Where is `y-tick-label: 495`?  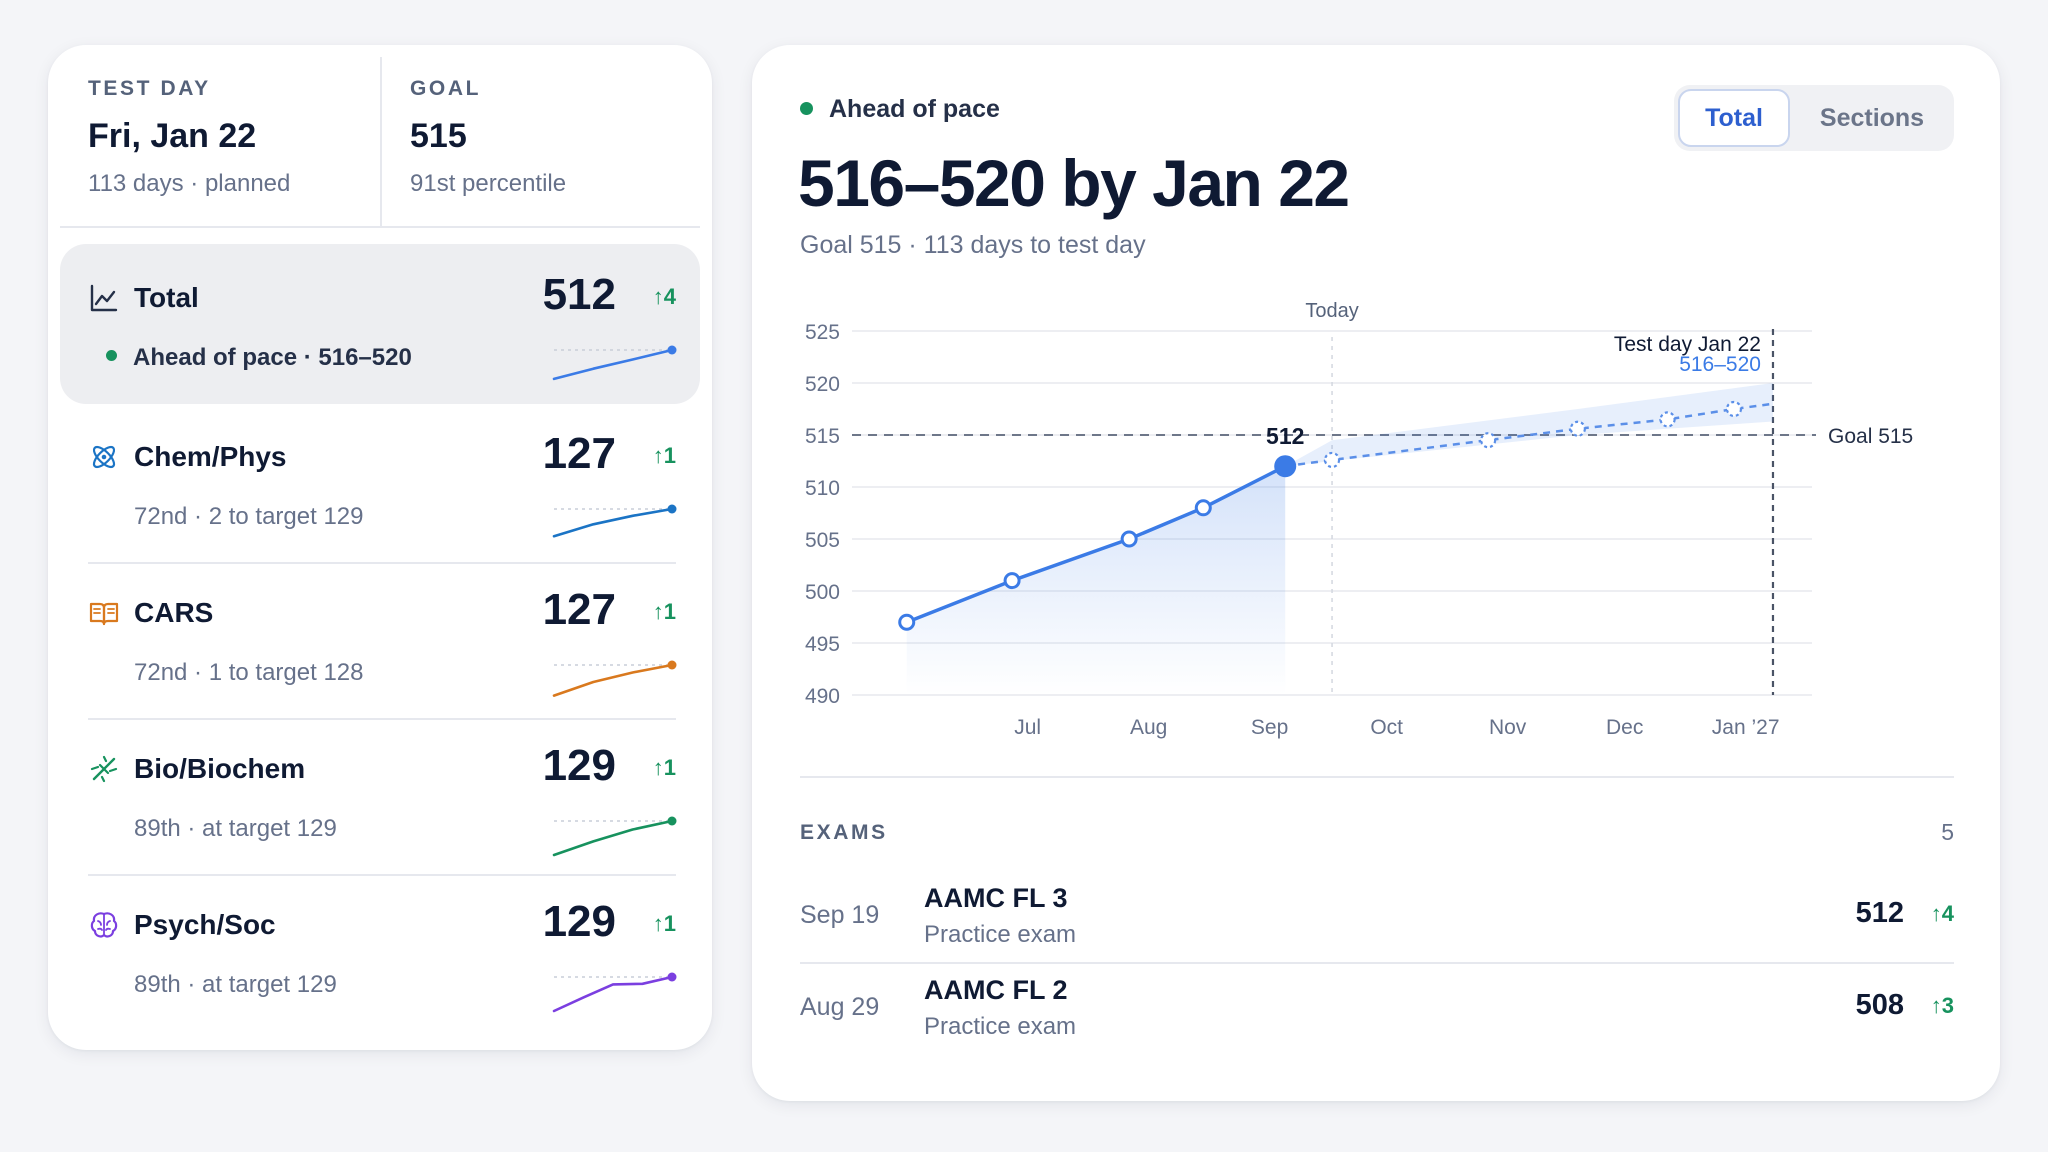 y-tick-label: 495 is located at coordinates (822, 644).